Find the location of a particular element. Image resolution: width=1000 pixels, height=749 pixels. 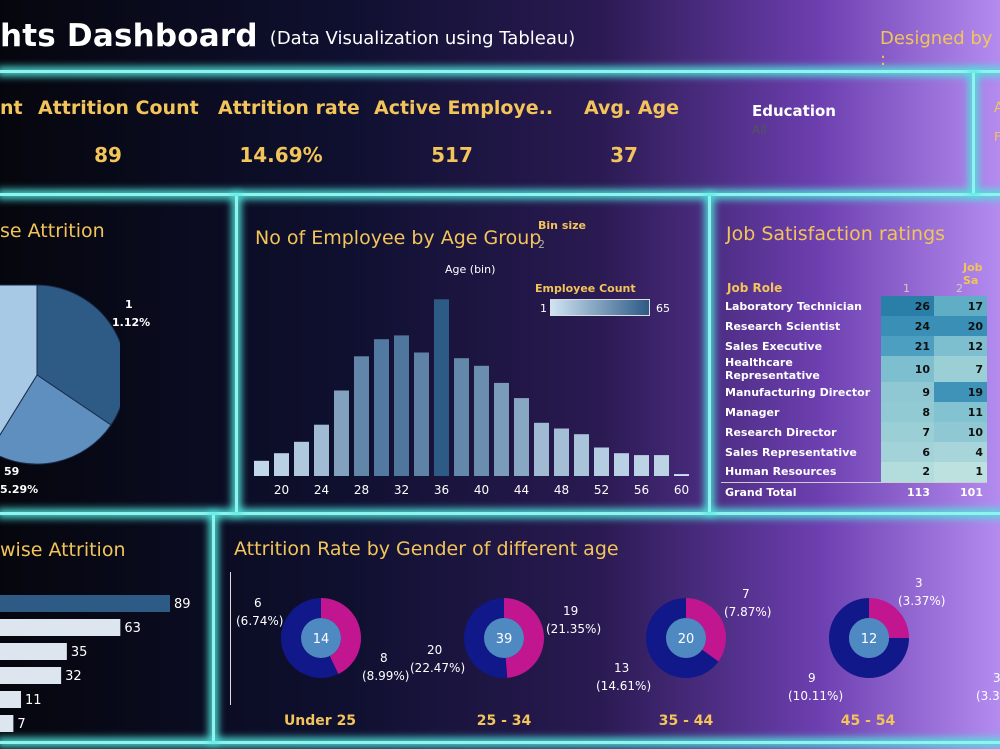

attrition-pie-chart is located at coordinates (60, 375).